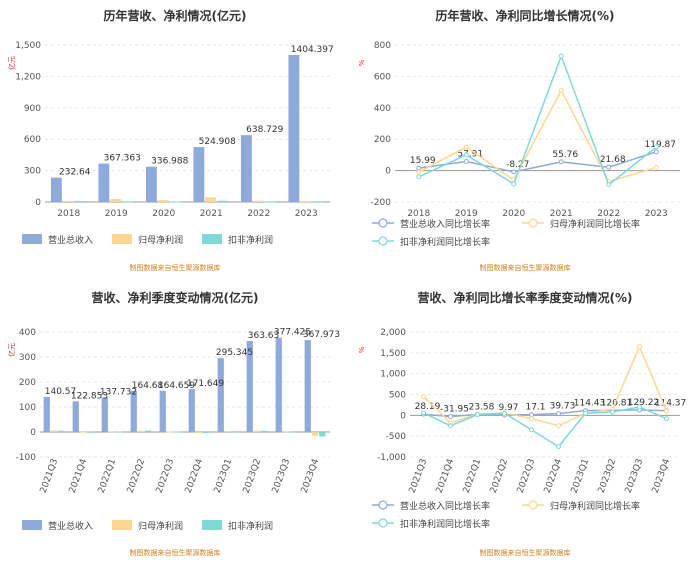  I want to click on legend-entry: 营业总收入, so click(57, 240).